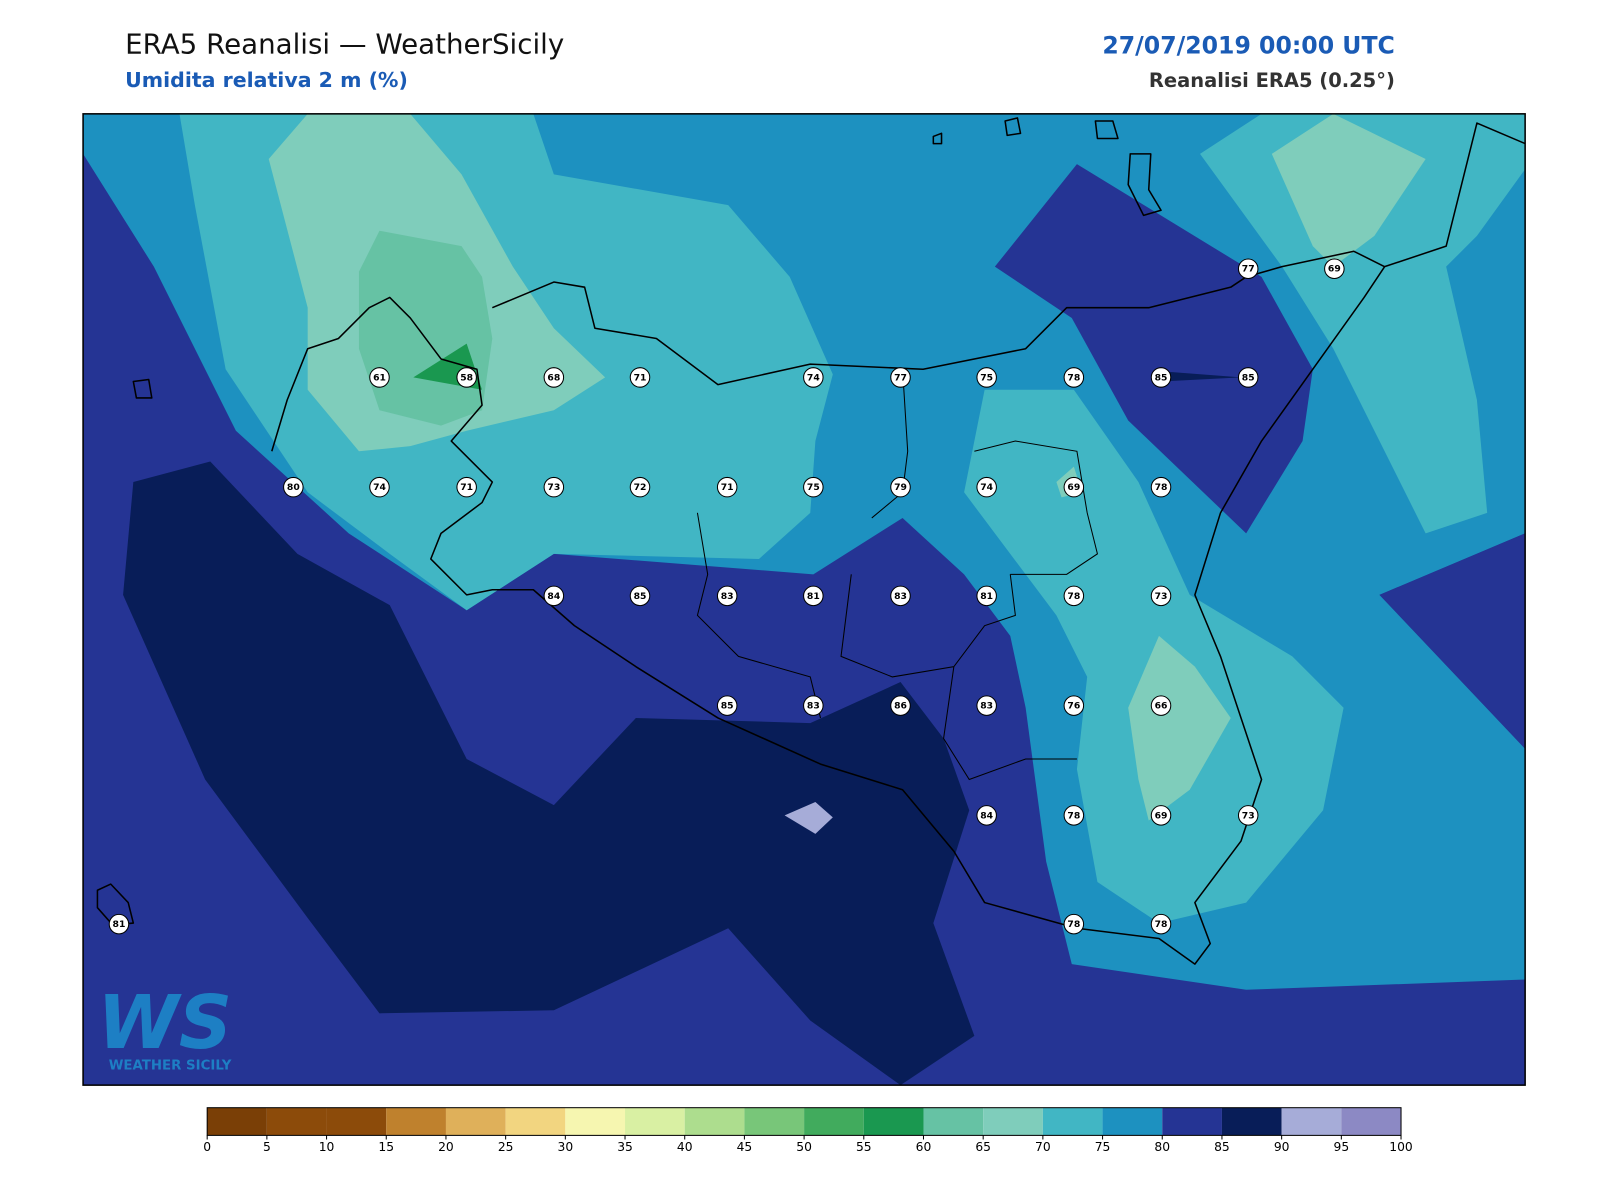 The image size is (1600, 1200). I want to click on station-value: 86, so click(900, 706).